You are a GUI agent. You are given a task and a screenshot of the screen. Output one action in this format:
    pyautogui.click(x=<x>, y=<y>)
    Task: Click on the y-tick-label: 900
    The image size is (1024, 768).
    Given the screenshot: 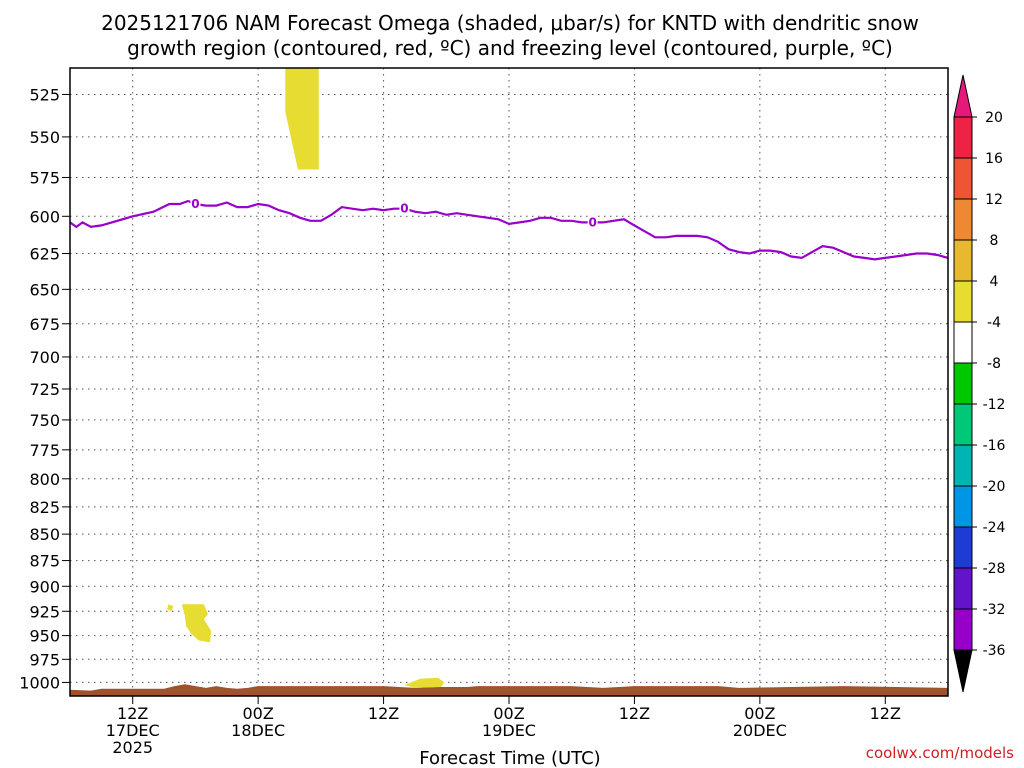 What is the action you would take?
    pyautogui.click(x=44, y=586)
    